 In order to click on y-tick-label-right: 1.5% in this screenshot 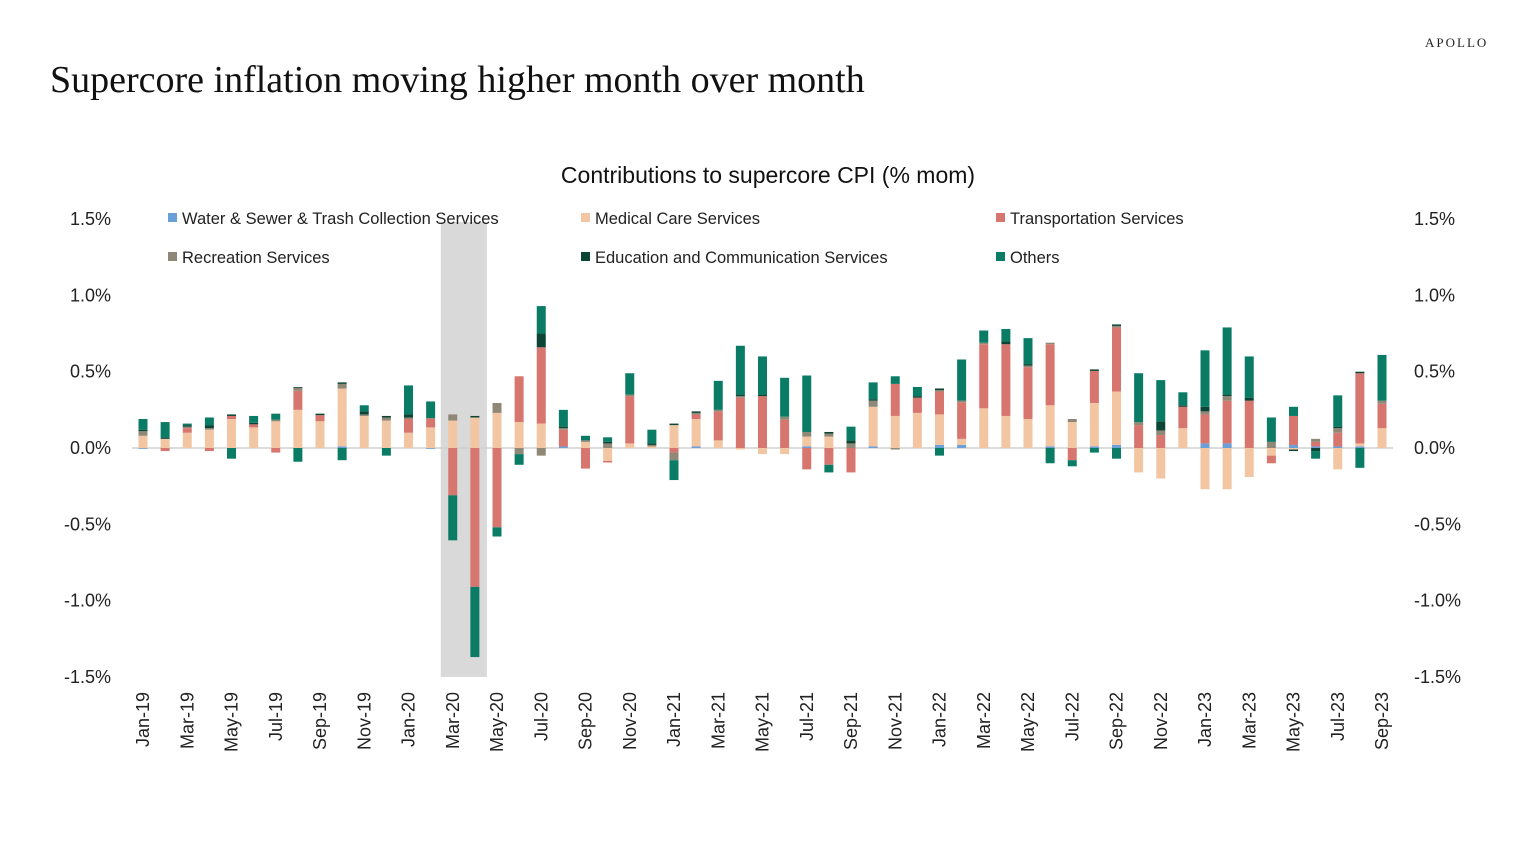, I will do `click(1434, 219)`.